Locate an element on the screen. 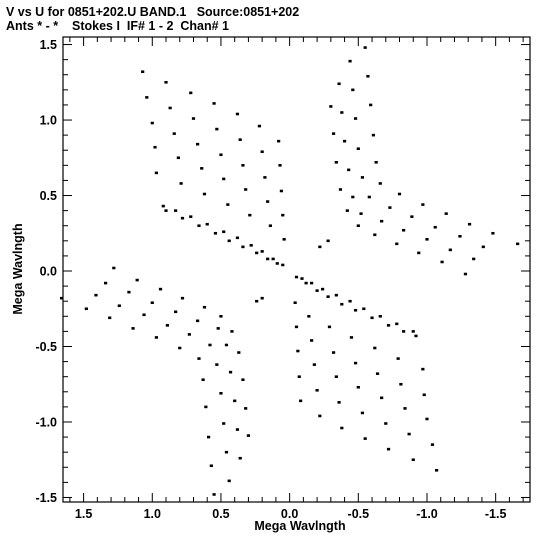 The image size is (540, 541). chart-subtitle: Ants * - * Stokes I IF# 1 - 2 Chan# 1 is located at coordinates (117, 26).